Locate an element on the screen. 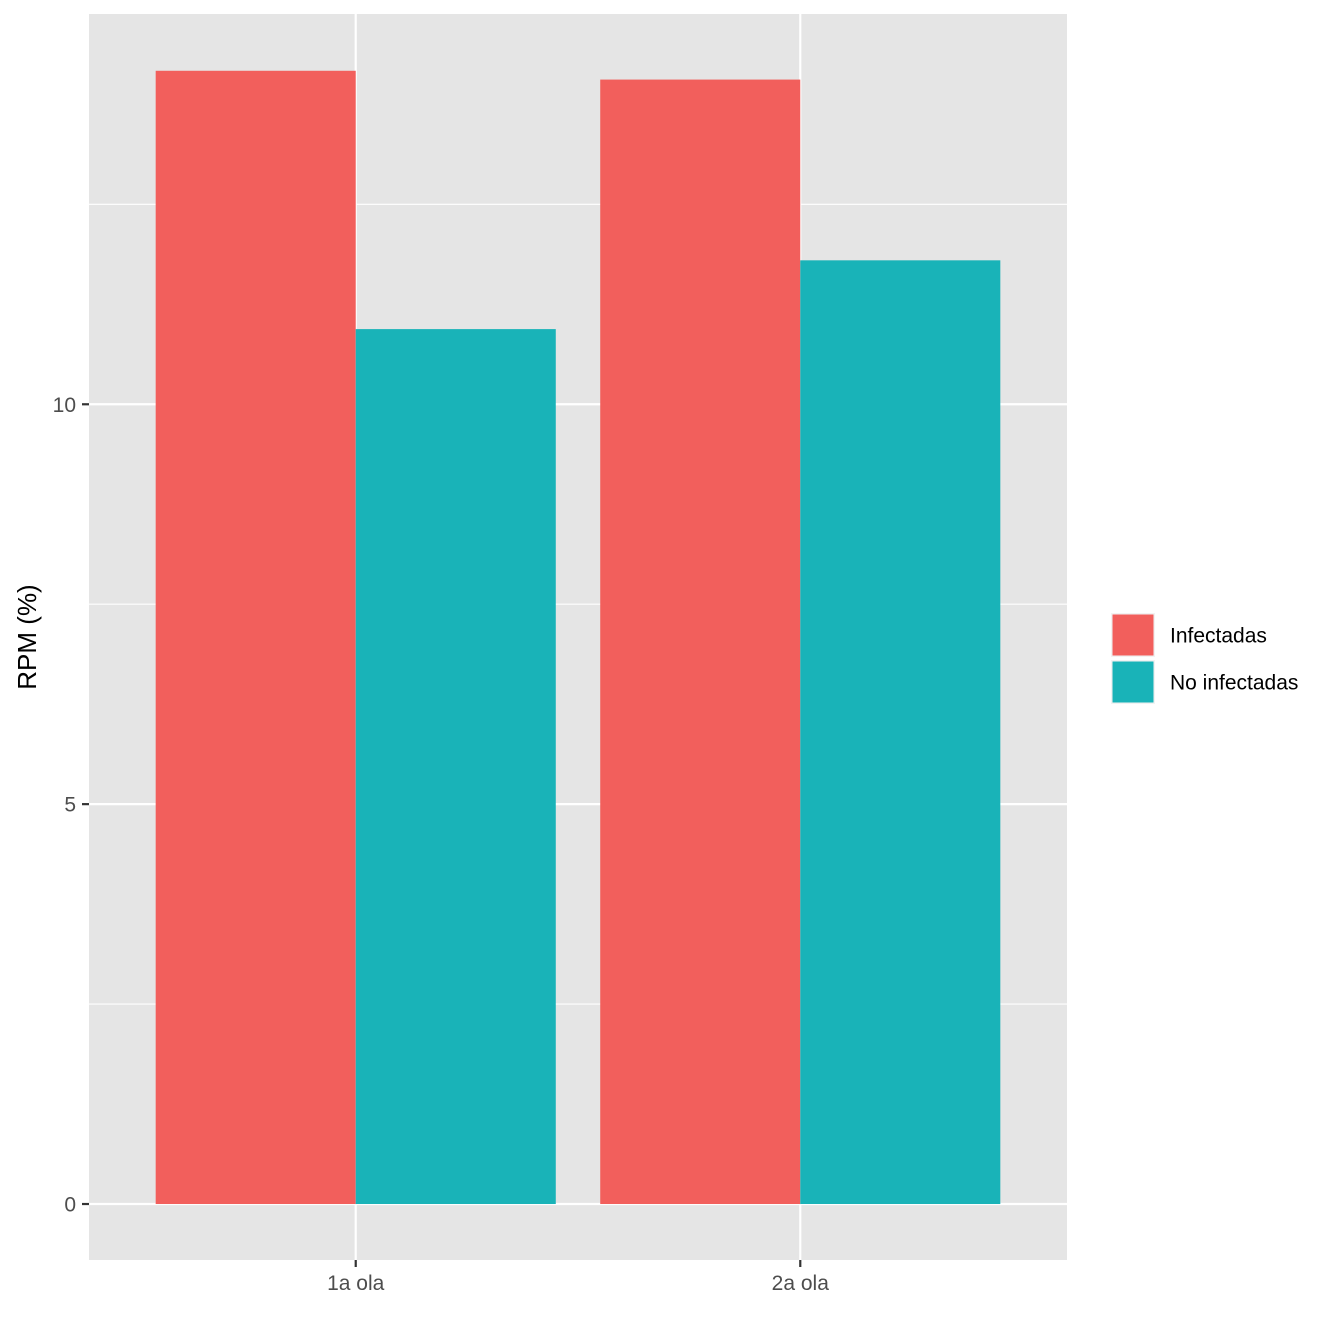 This screenshot has width=1344, height=1344. y-tick-label: 0 is located at coordinates (70, 1205).